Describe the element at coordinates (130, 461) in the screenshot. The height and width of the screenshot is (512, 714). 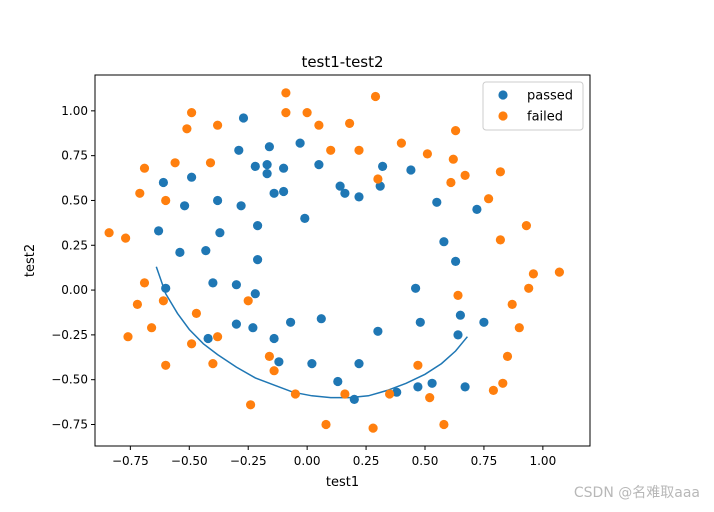
I see `x-tick-label: −0.75` at that location.